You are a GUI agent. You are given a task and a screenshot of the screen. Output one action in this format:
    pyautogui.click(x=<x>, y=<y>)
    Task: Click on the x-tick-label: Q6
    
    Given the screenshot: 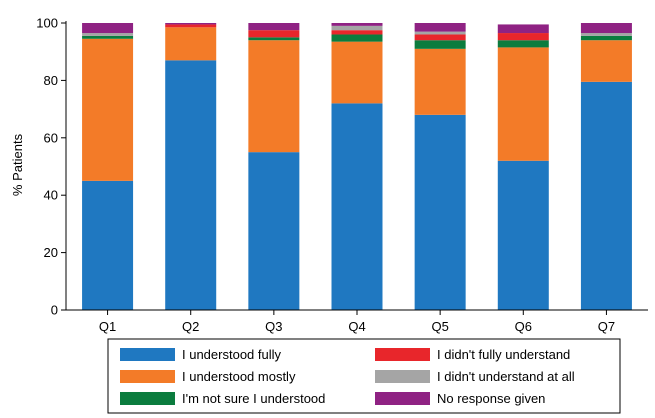 What is the action you would take?
    pyautogui.click(x=523, y=326)
    